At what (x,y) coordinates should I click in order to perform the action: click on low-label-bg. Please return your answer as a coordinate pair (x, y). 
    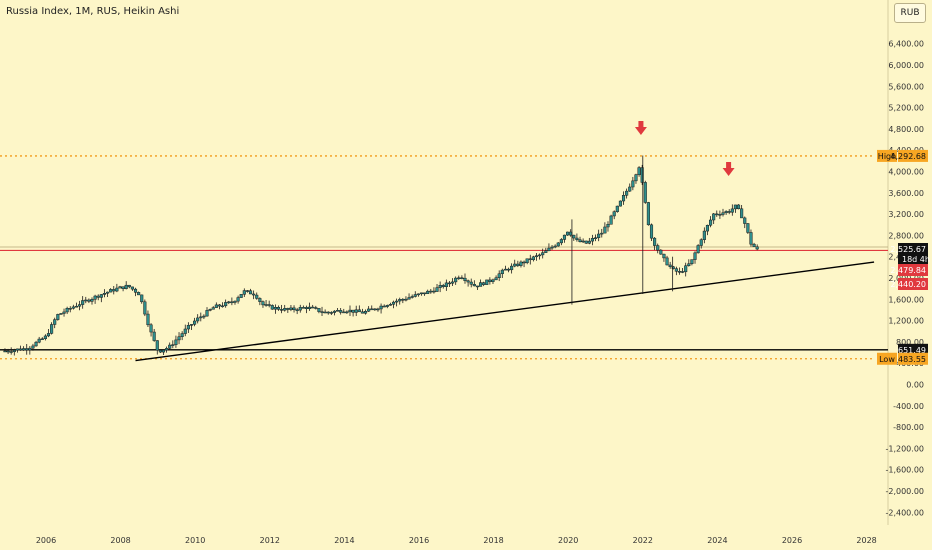
    Looking at the image, I should click on (887, 358).